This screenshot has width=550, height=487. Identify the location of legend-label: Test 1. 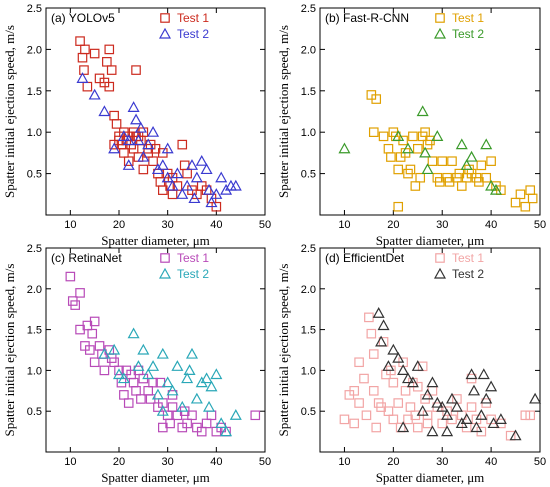
(193, 18).